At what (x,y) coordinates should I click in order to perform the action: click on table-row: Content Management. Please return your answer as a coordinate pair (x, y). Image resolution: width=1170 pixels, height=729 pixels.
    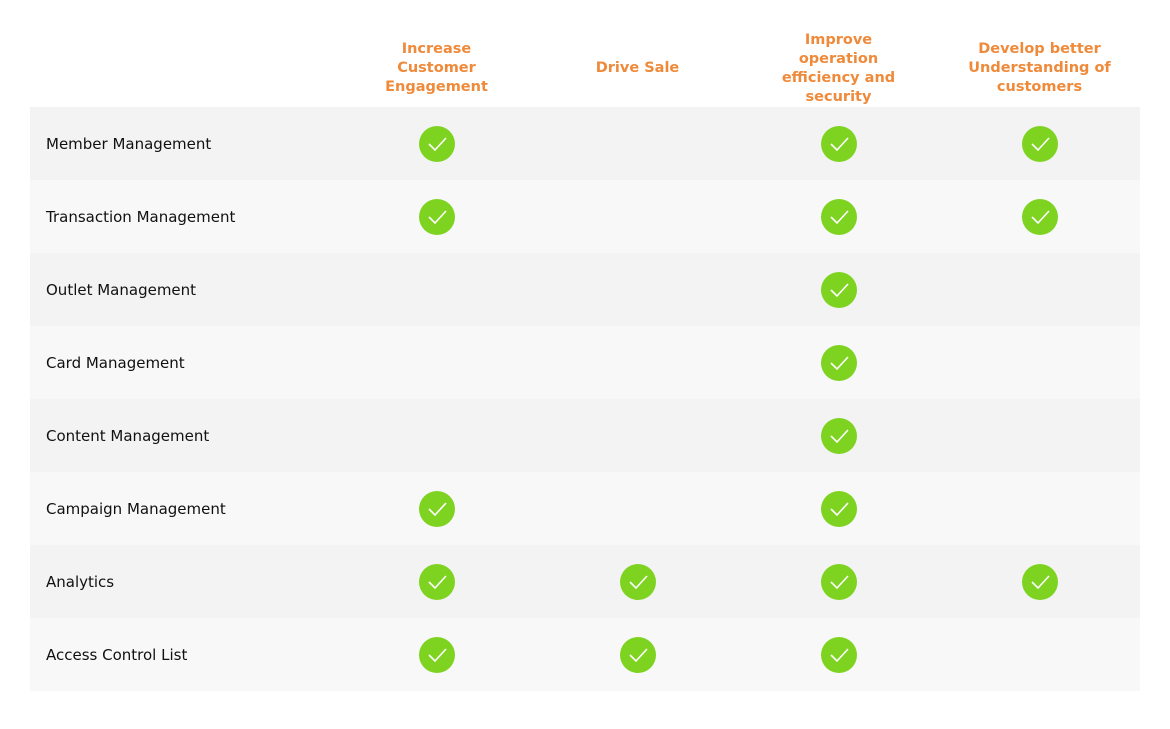
    Looking at the image, I should click on (585, 435).